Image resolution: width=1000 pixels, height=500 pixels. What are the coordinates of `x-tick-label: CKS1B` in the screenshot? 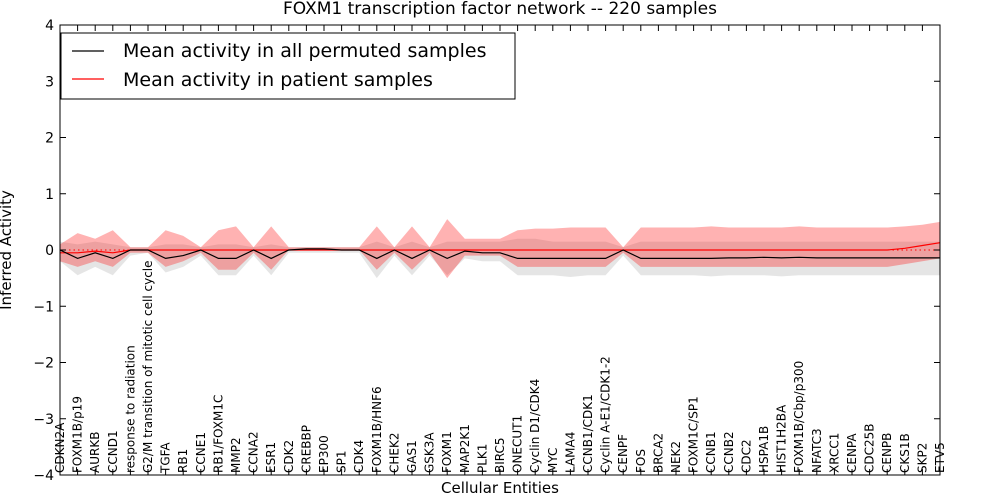 It's located at (905, 453).